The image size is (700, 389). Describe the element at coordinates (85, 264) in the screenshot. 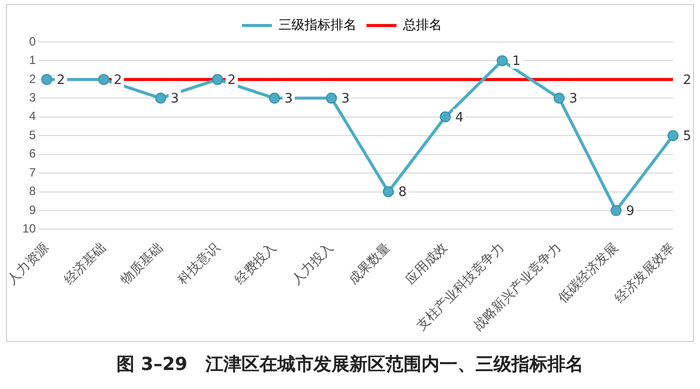

I see `x-tick-label: 经济基础` at that location.